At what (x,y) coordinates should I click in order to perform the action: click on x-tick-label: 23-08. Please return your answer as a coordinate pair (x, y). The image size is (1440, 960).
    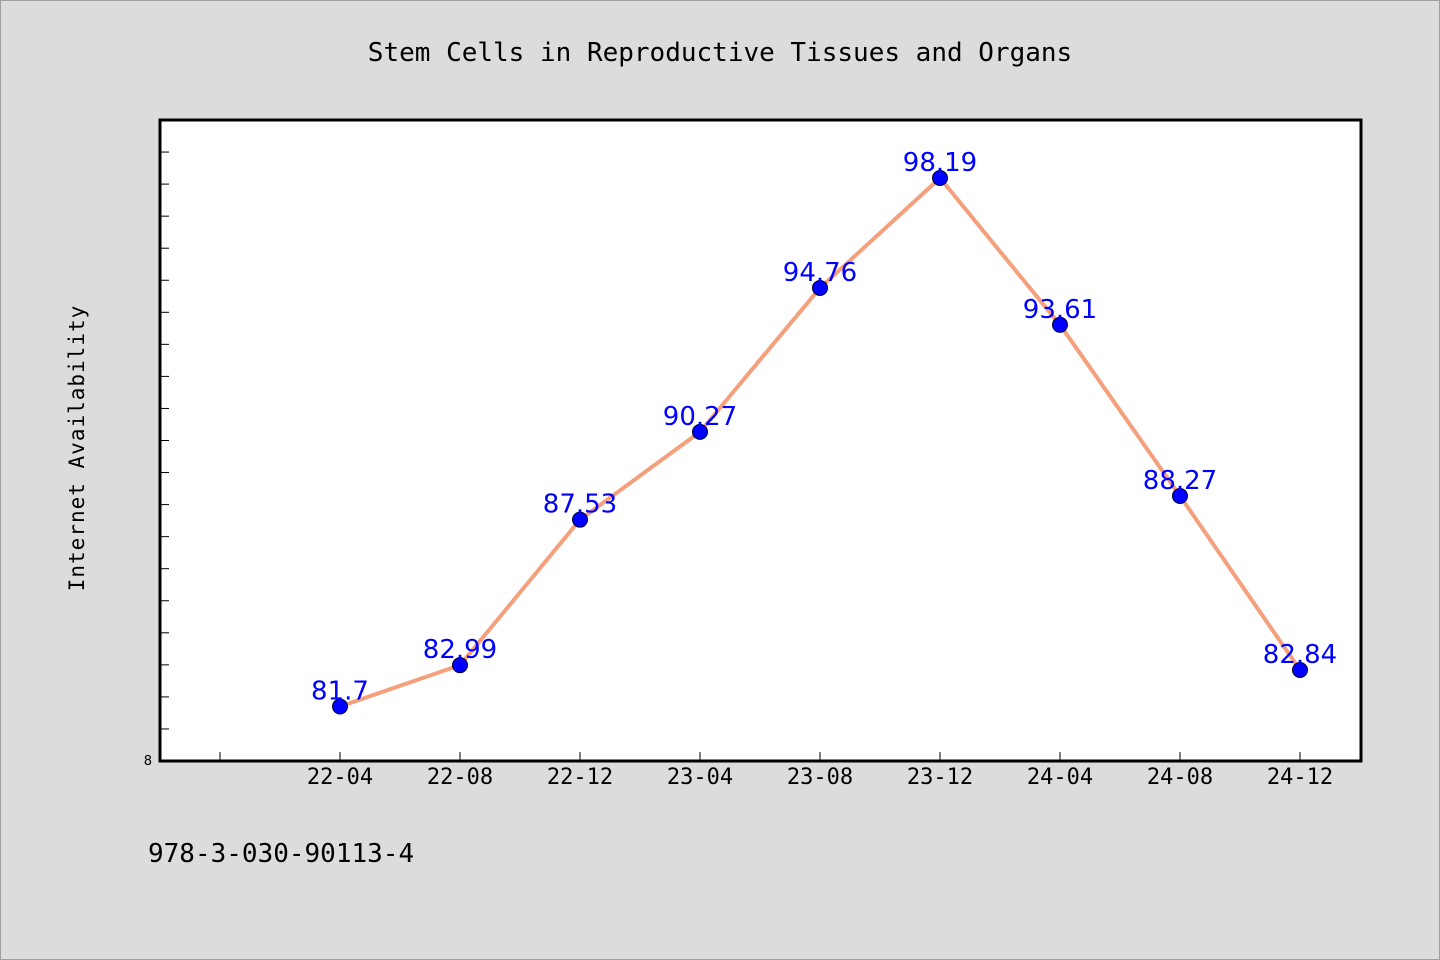
    Looking at the image, I should click on (820, 777).